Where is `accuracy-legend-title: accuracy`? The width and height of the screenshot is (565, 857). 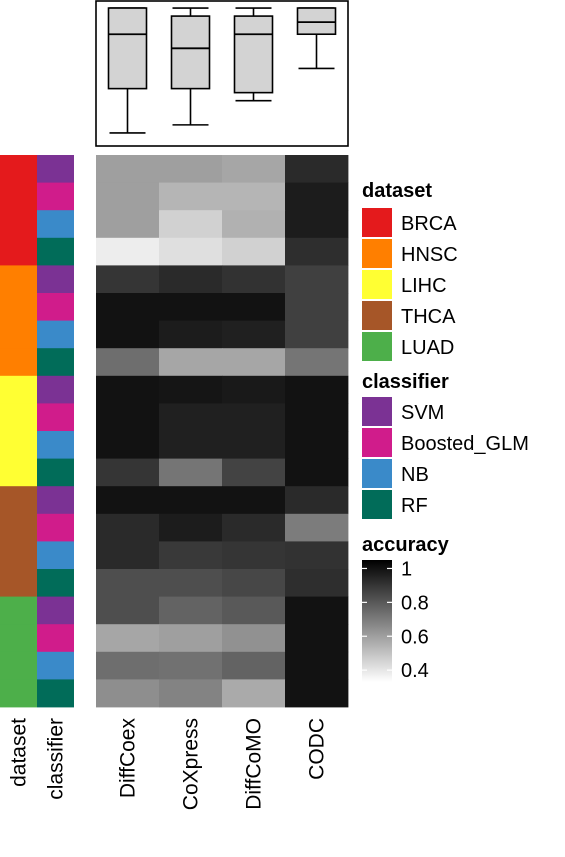
accuracy-legend-title: accuracy is located at coordinates (406, 545).